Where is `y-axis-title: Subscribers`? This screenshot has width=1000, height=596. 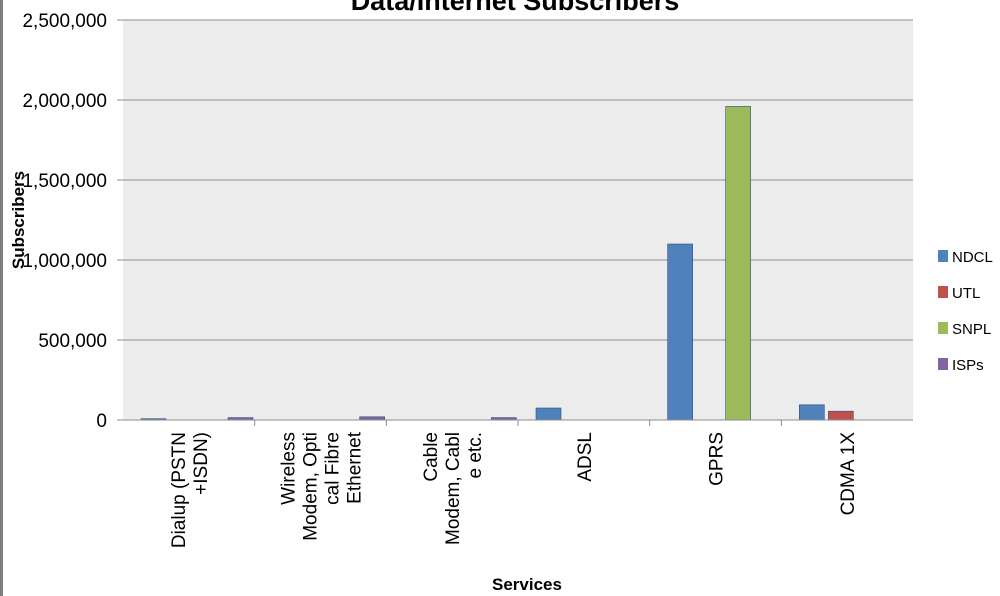 y-axis-title: Subscribers is located at coordinates (18, 220).